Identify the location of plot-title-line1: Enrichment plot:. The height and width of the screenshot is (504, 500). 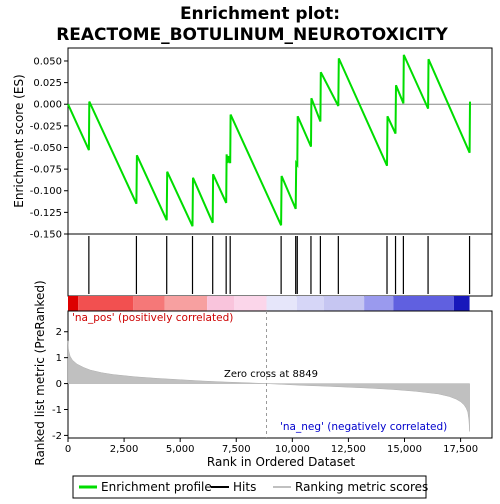
(260, 14).